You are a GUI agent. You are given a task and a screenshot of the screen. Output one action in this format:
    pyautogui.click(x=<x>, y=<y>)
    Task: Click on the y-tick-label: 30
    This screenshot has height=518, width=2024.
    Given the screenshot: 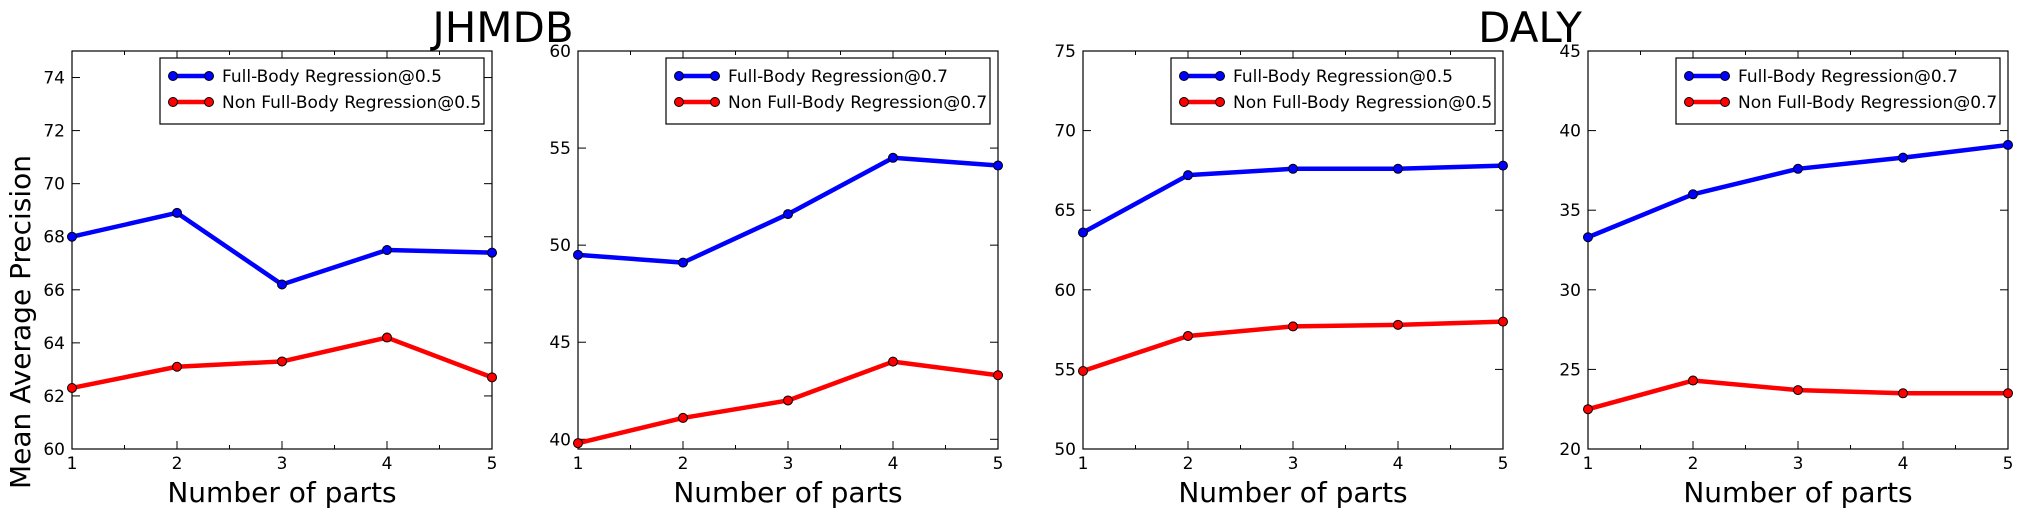 What is the action you would take?
    pyautogui.click(x=1570, y=291)
    